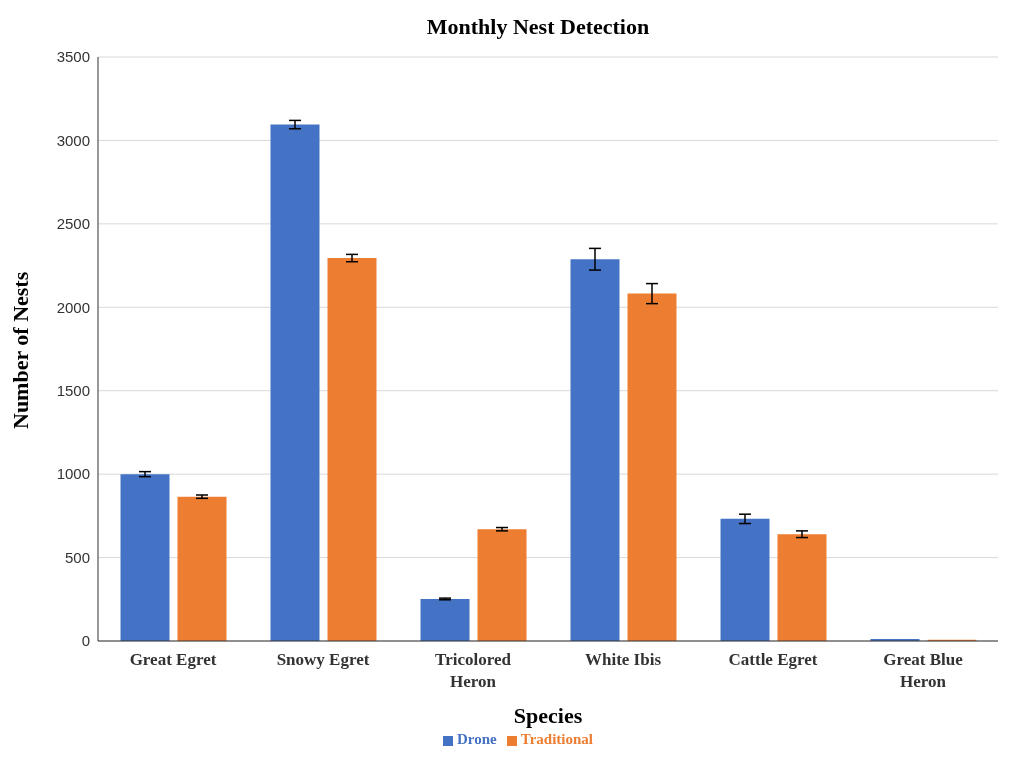  Describe the element at coordinates (623, 659) in the screenshot. I see `x-tick-label: White Ibis` at that location.